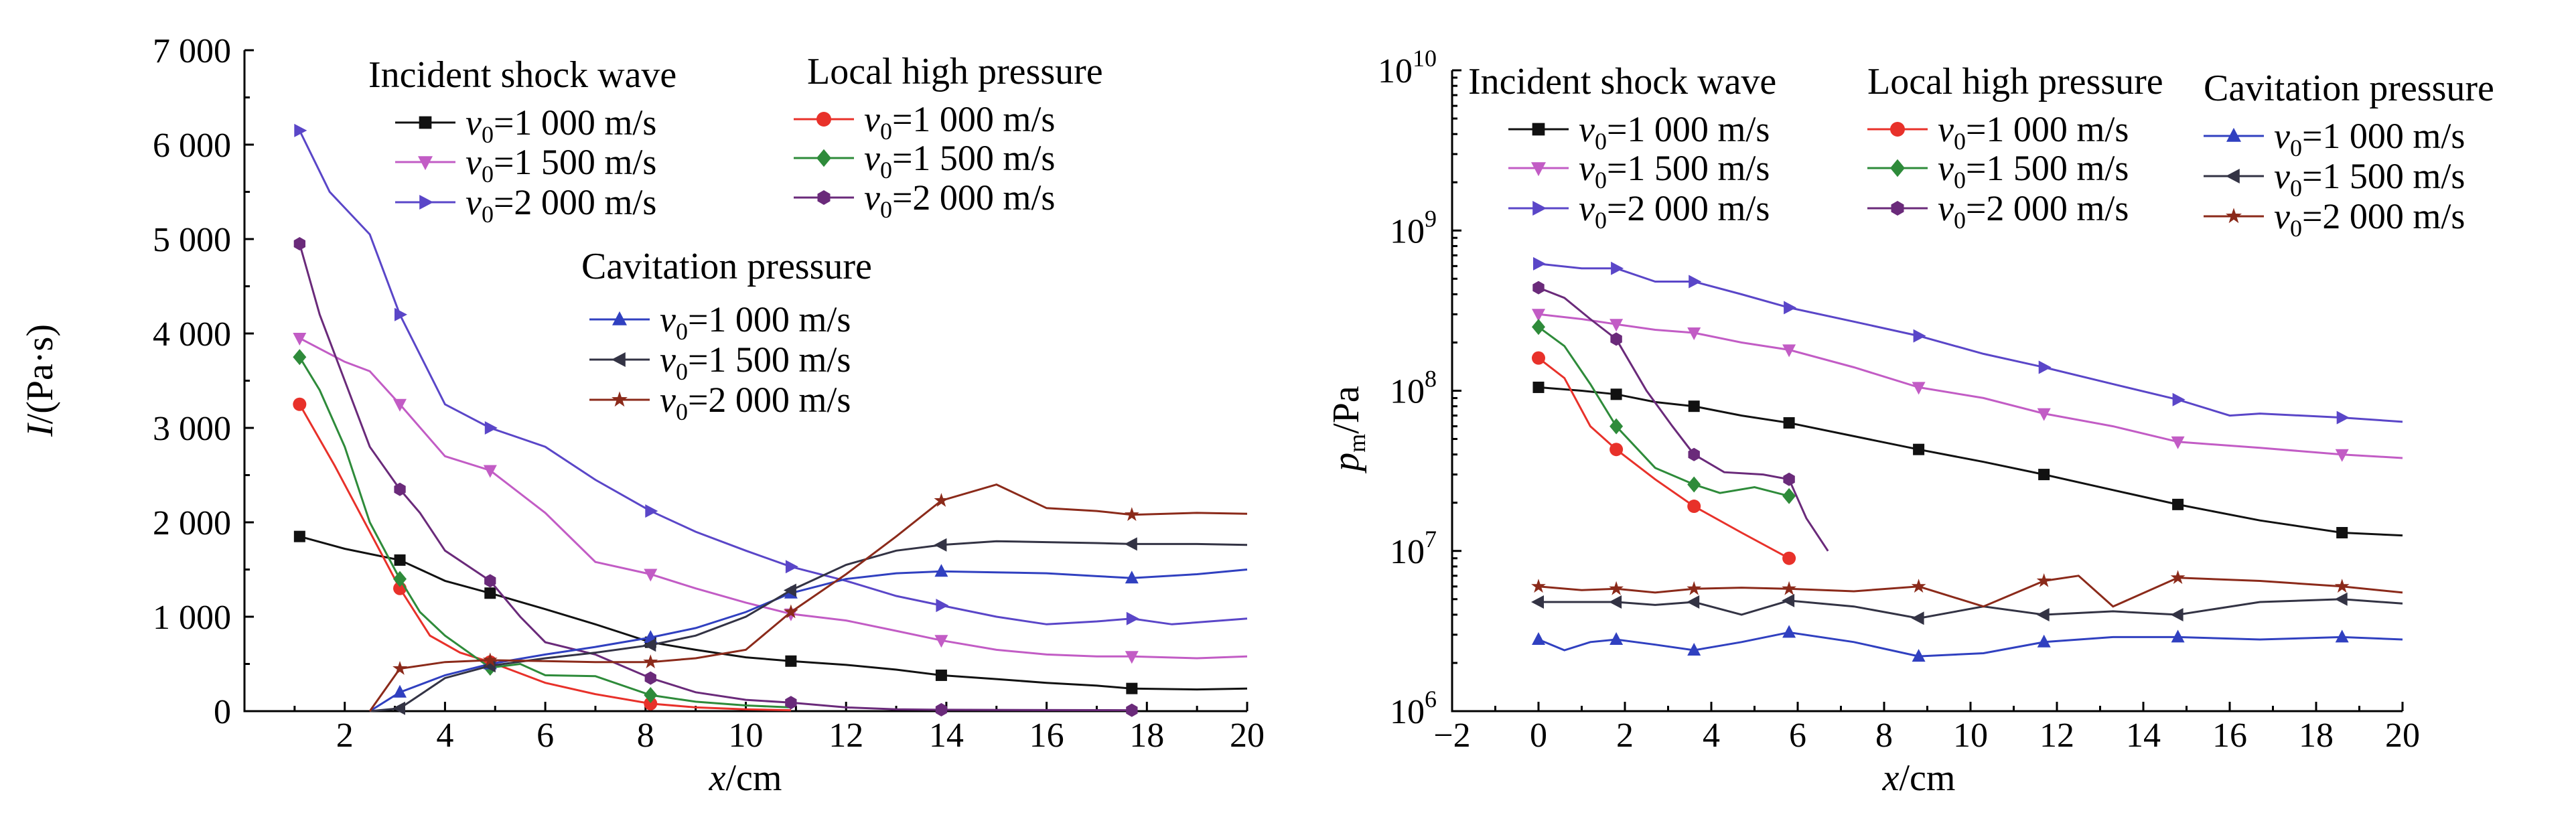 The width and height of the screenshot is (2576, 827). I want to click on left-y-axis-ticks: 0 1 000 2 000 3 000 4 000 5 000 6 000 7 000, so click(203, 381).